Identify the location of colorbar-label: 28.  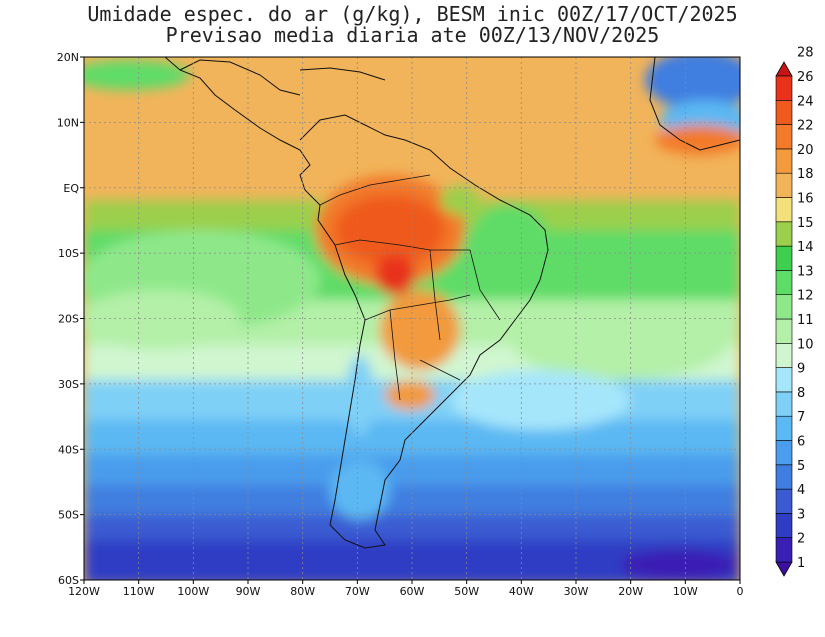
(805, 53).